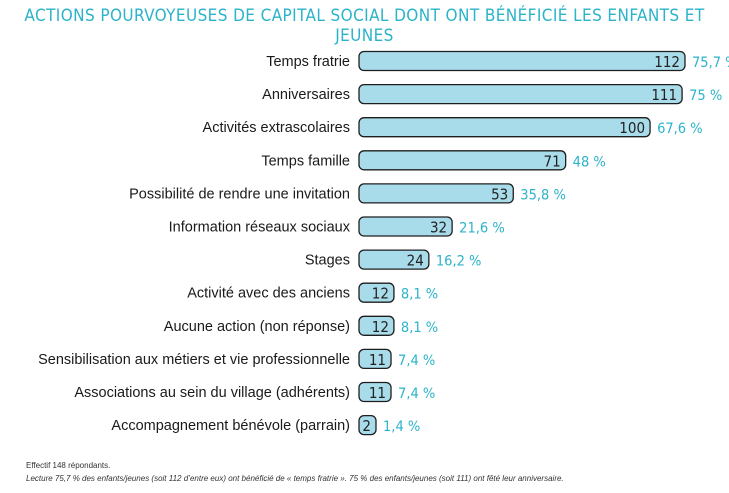 The height and width of the screenshot is (493, 729). I want to click on category-label: Information réseaux sociaux, so click(260, 228).